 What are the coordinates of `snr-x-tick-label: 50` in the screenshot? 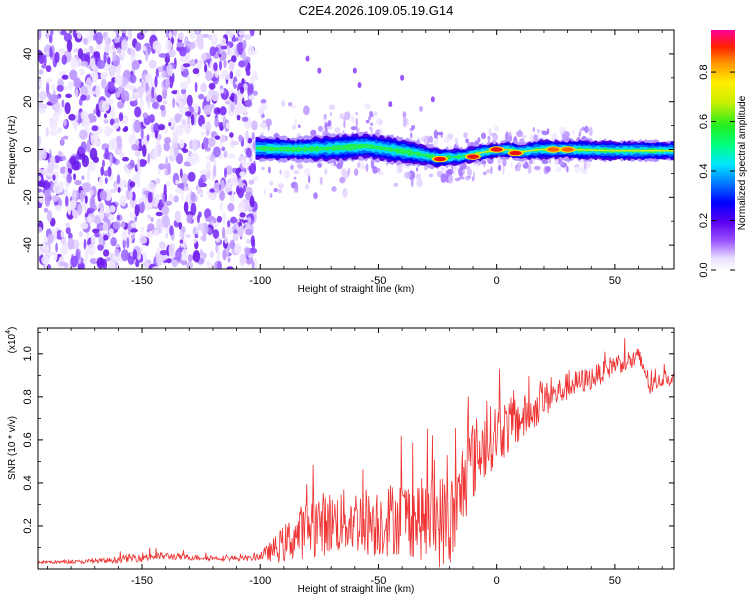 It's located at (615, 581).